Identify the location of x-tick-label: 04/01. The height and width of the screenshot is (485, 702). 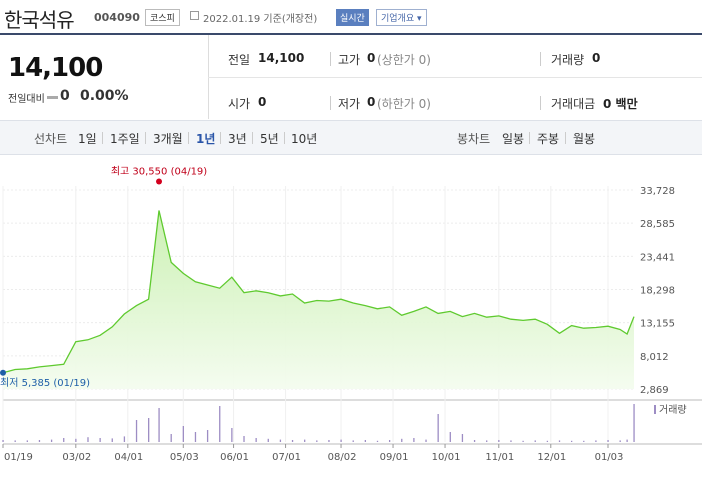
(128, 457).